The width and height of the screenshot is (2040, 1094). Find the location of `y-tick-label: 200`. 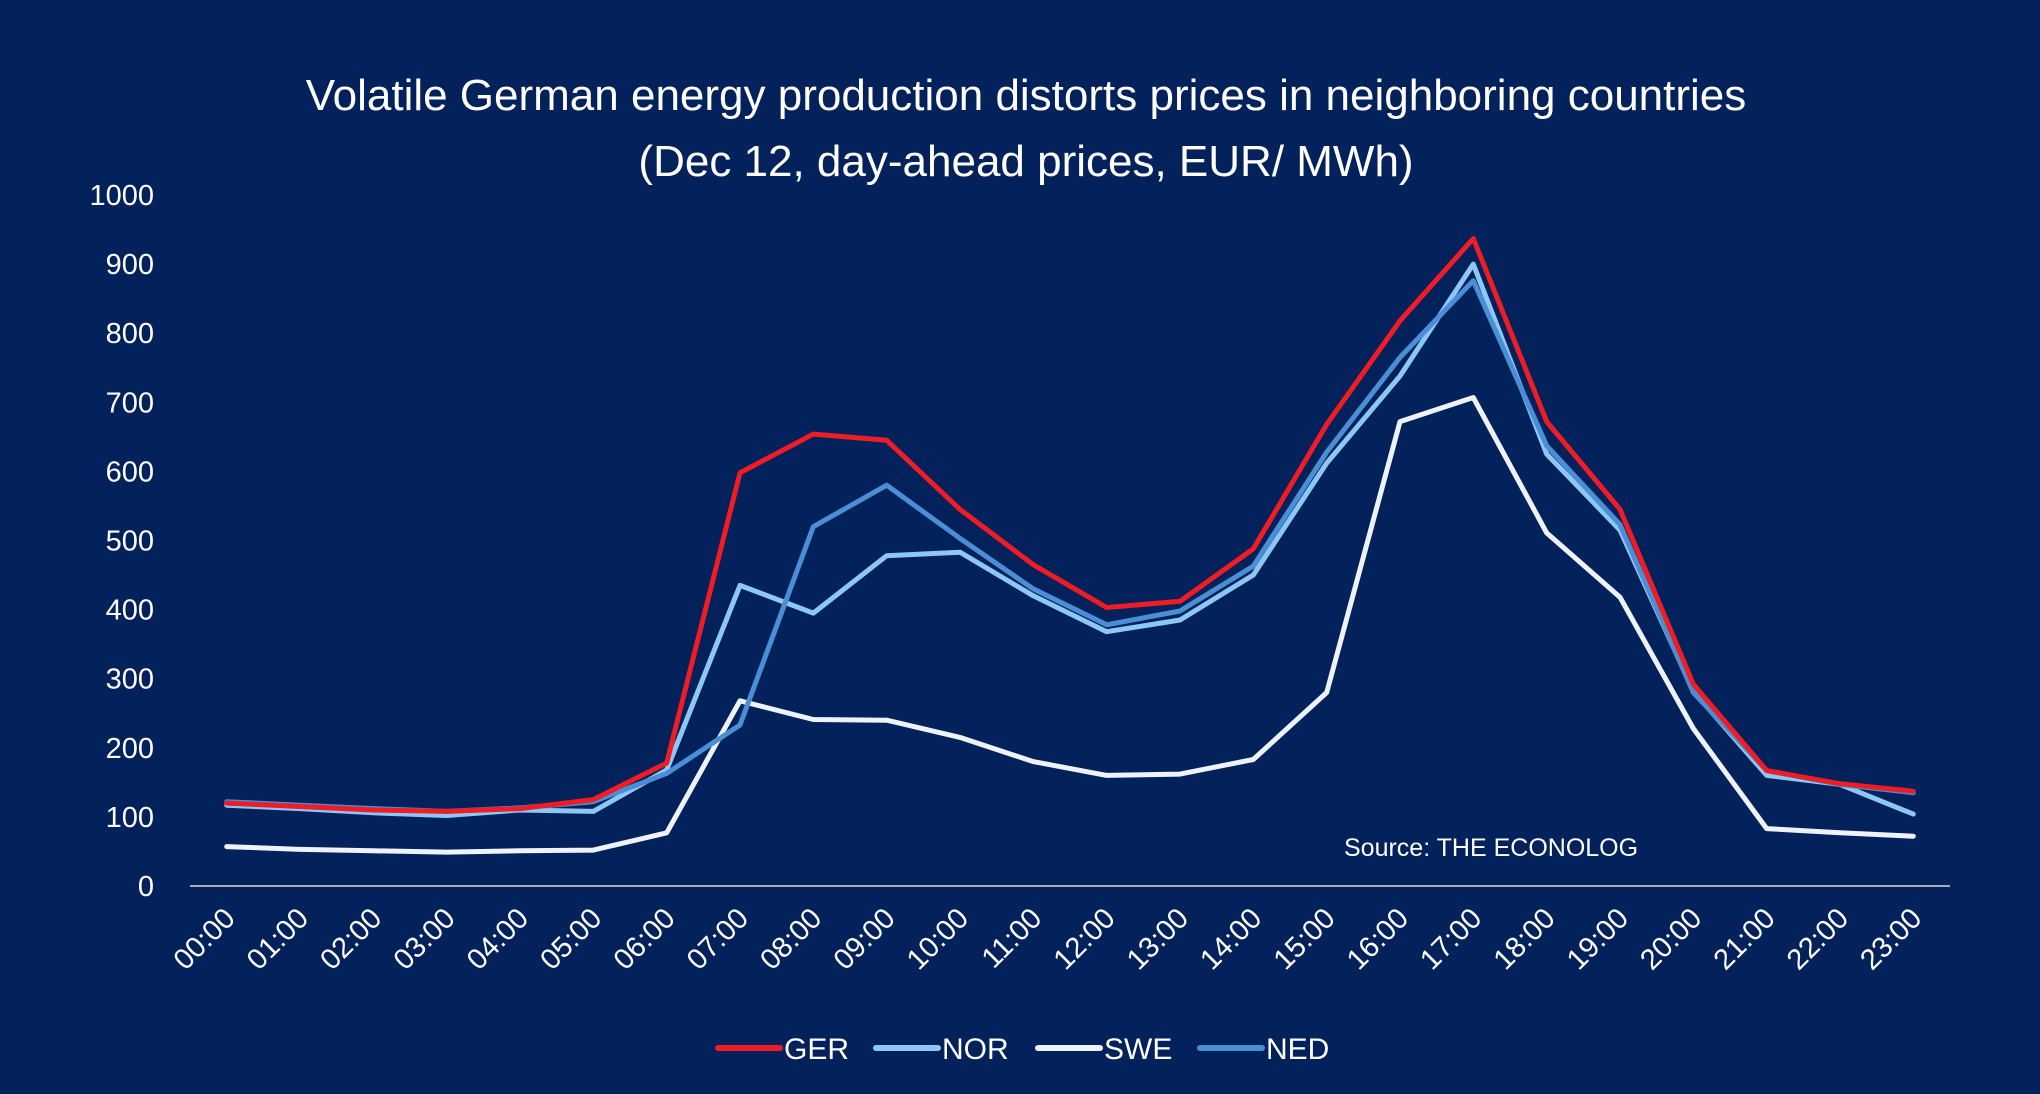

y-tick-label: 200 is located at coordinates (130, 749).